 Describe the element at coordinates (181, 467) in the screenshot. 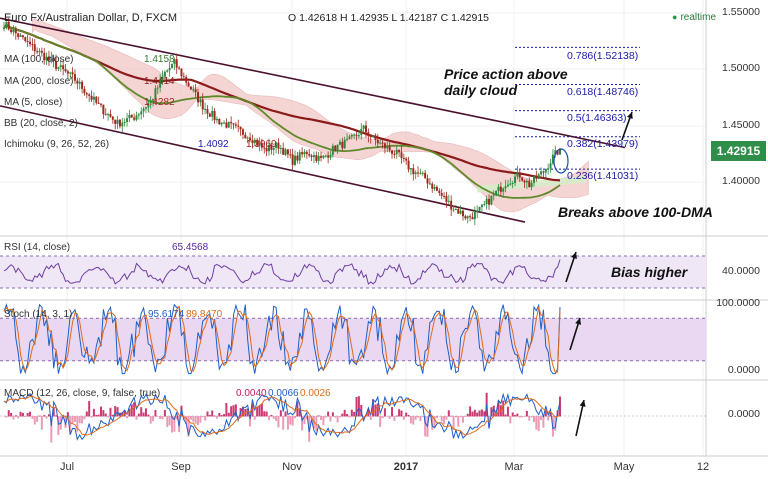

I see `x-tick: Sep` at that location.